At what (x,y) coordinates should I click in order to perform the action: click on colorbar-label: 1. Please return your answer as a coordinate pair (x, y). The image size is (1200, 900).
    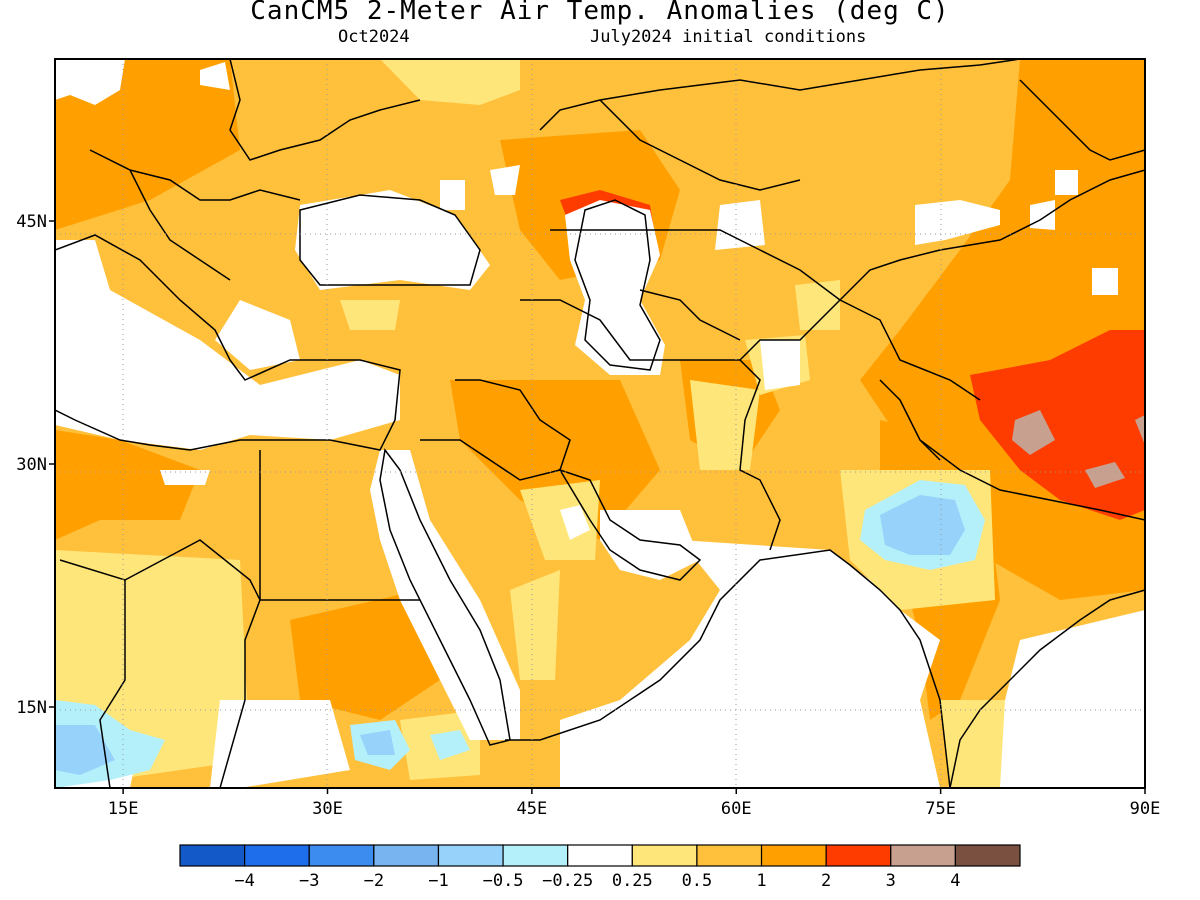
    Looking at the image, I should click on (761, 881).